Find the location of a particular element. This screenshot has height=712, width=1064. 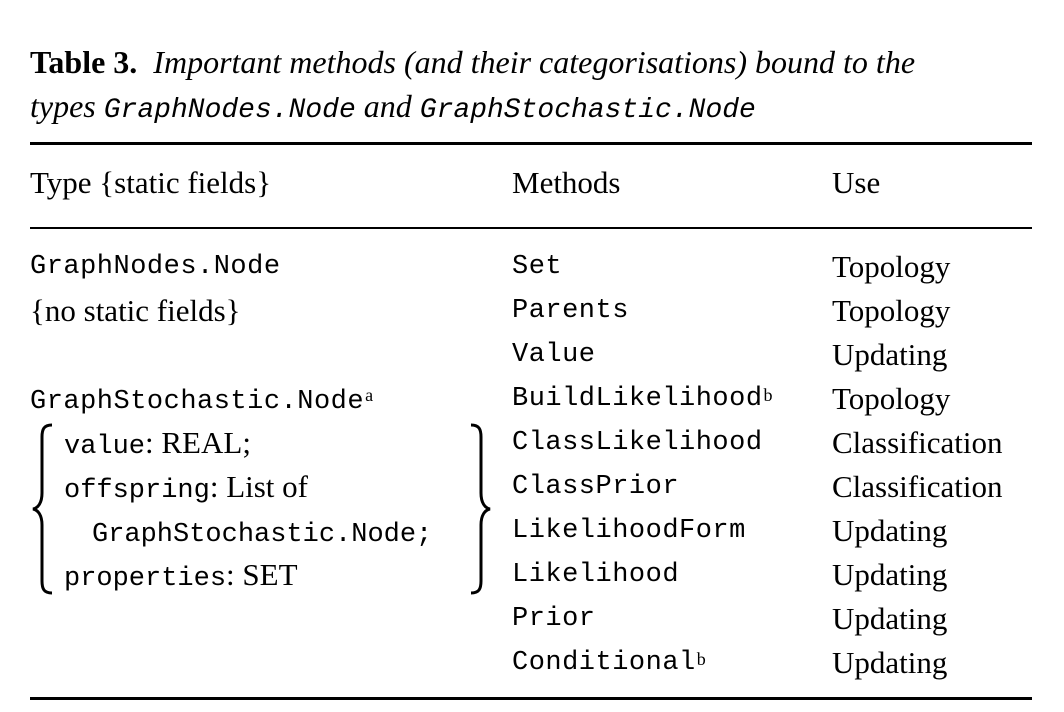

caption-type1: GraphNodes.Node is located at coordinates (229, 110).